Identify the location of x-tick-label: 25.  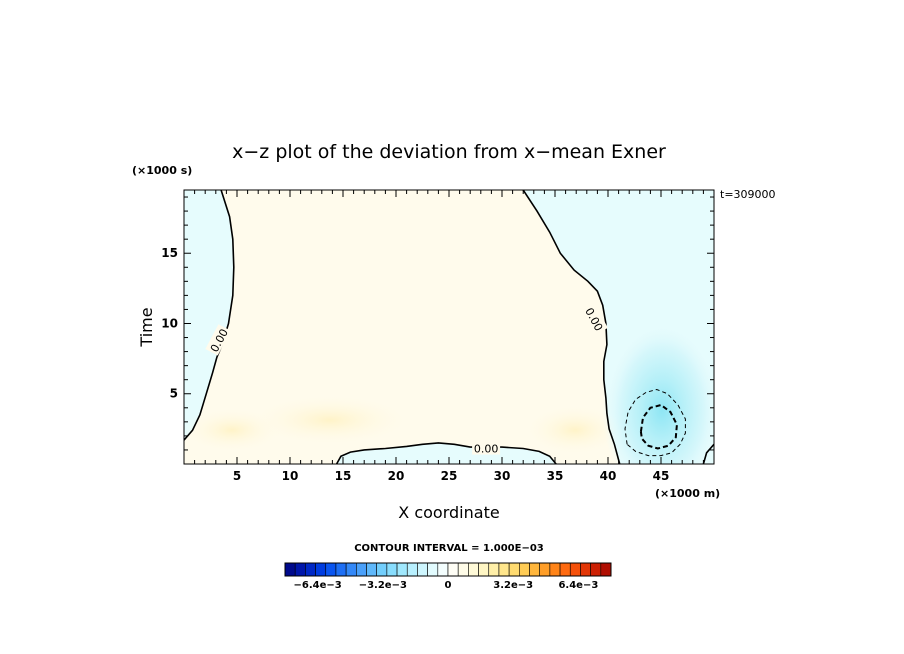
(449, 476).